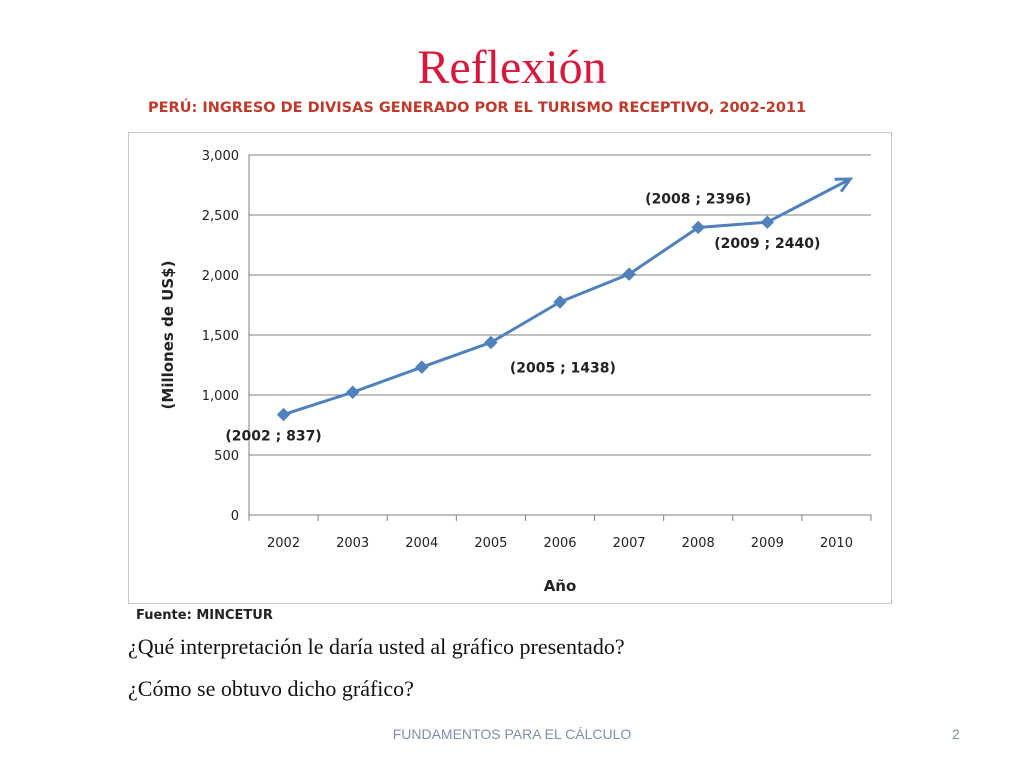 Image resolution: width=1024 pixels, height=768 pixels. Describe the element at coordinates (808, 200) in the screenshot. I see `trend-arrow-line` at that location.